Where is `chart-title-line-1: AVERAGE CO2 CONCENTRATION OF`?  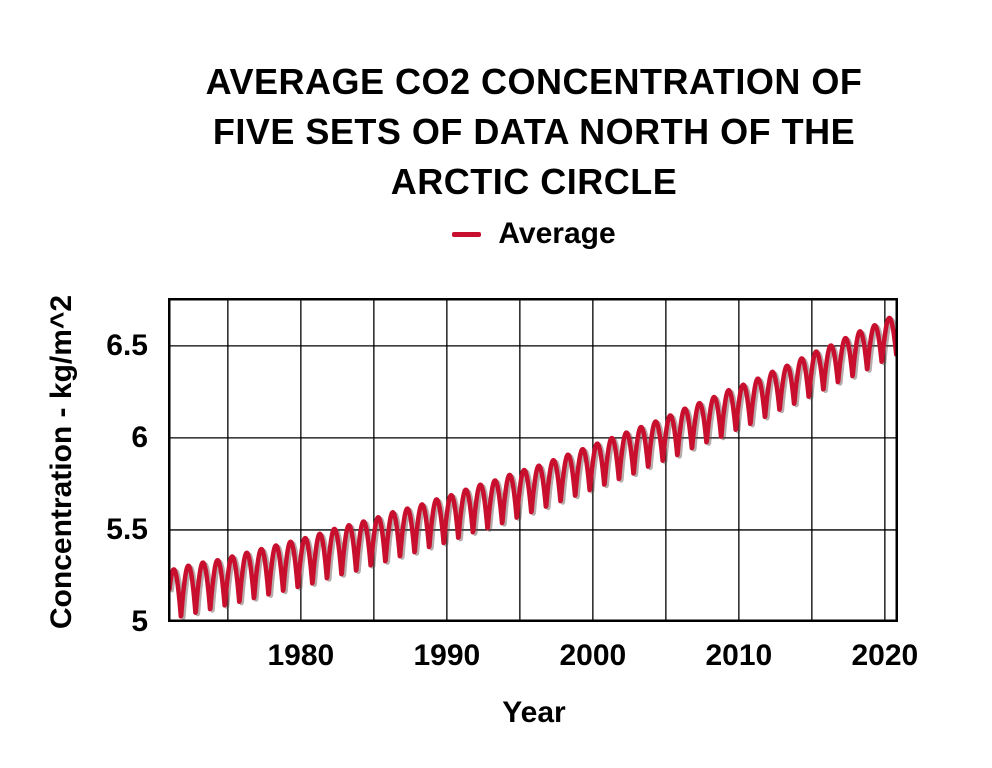
chart-title-line-1: AVERAGE CO2 CONCENTRATION OF is located at coordinates (534, 81).